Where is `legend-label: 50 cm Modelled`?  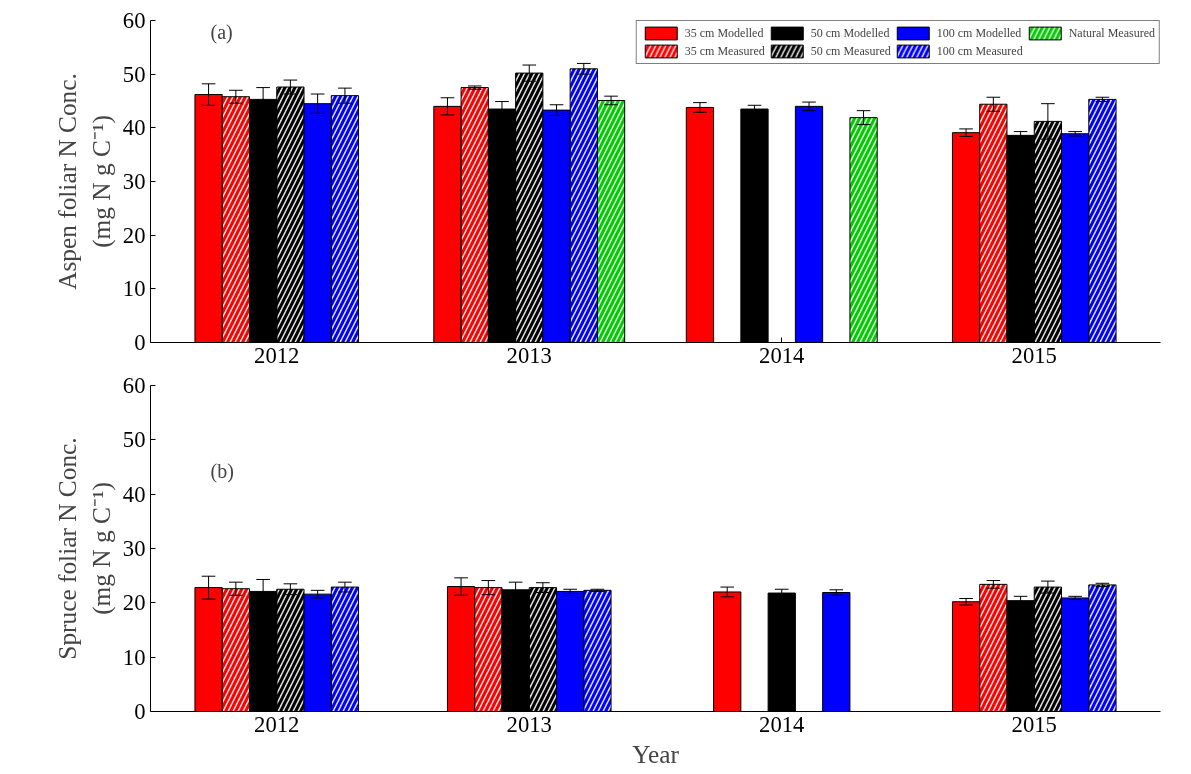 legend-label: 50 cm Modelled is located at coordinates (850, 33).